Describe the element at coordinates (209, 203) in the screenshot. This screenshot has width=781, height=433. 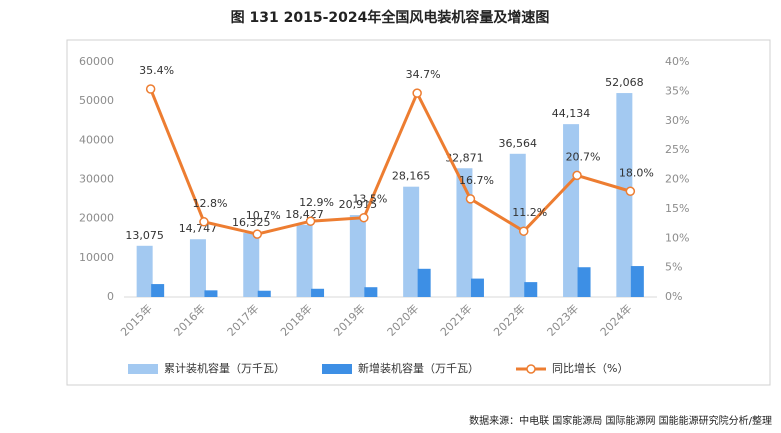
I see `line-value-label: 12.8%` at that location.